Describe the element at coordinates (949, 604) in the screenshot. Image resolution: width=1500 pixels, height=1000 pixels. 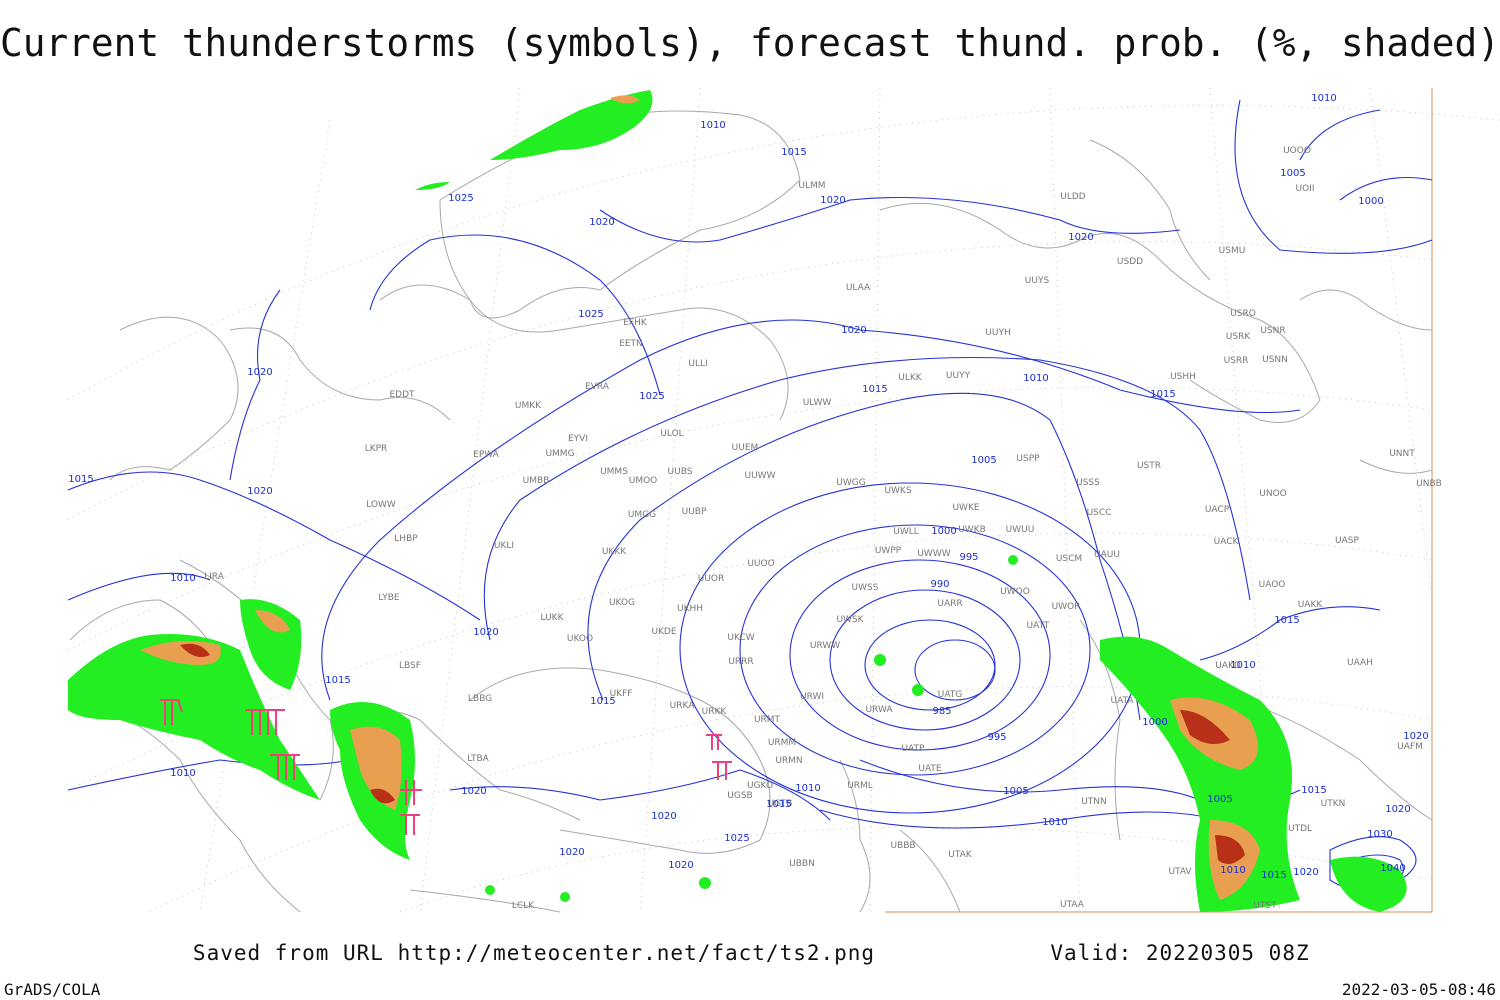
I see `station-label: UARR` at that location.